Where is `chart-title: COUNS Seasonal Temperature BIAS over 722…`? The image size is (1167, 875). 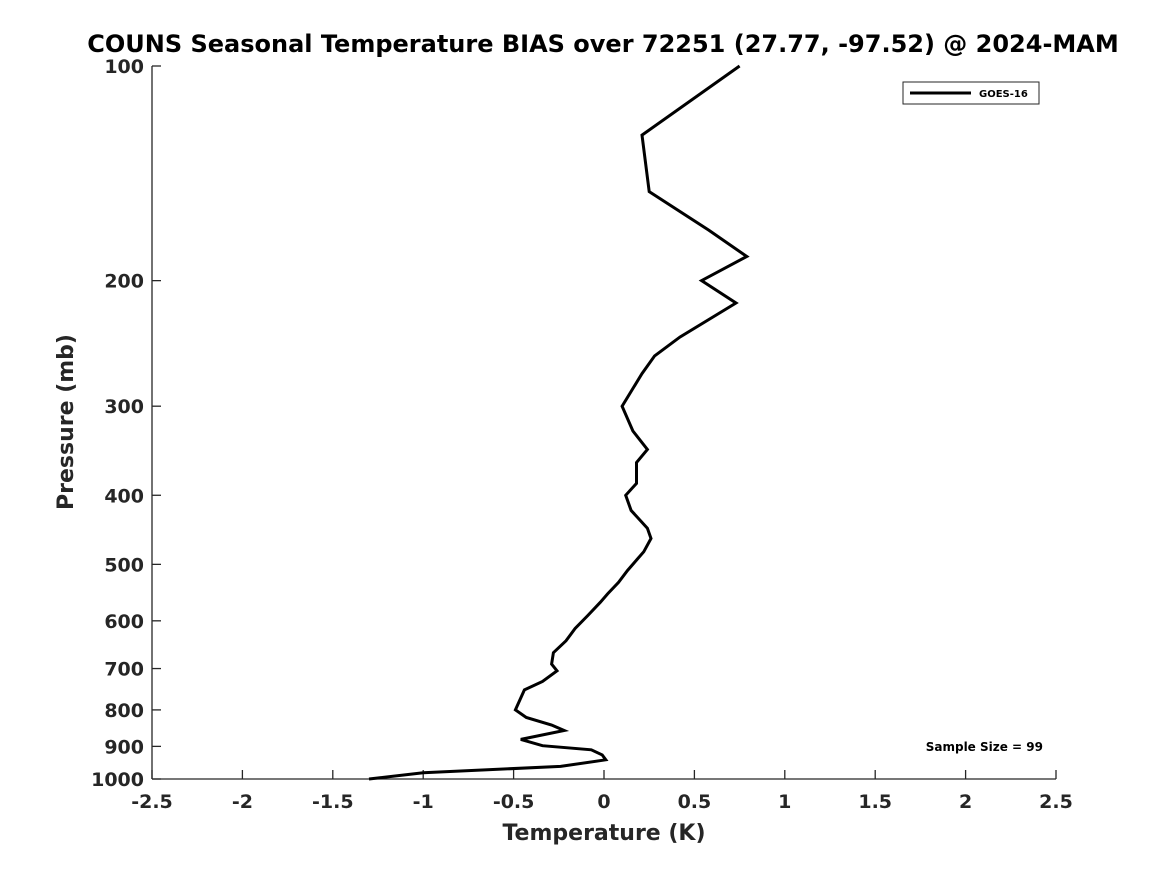
chart-title: COUNS Seasonal Temperature BIAS over 722… is located at coordinates (603, 44).